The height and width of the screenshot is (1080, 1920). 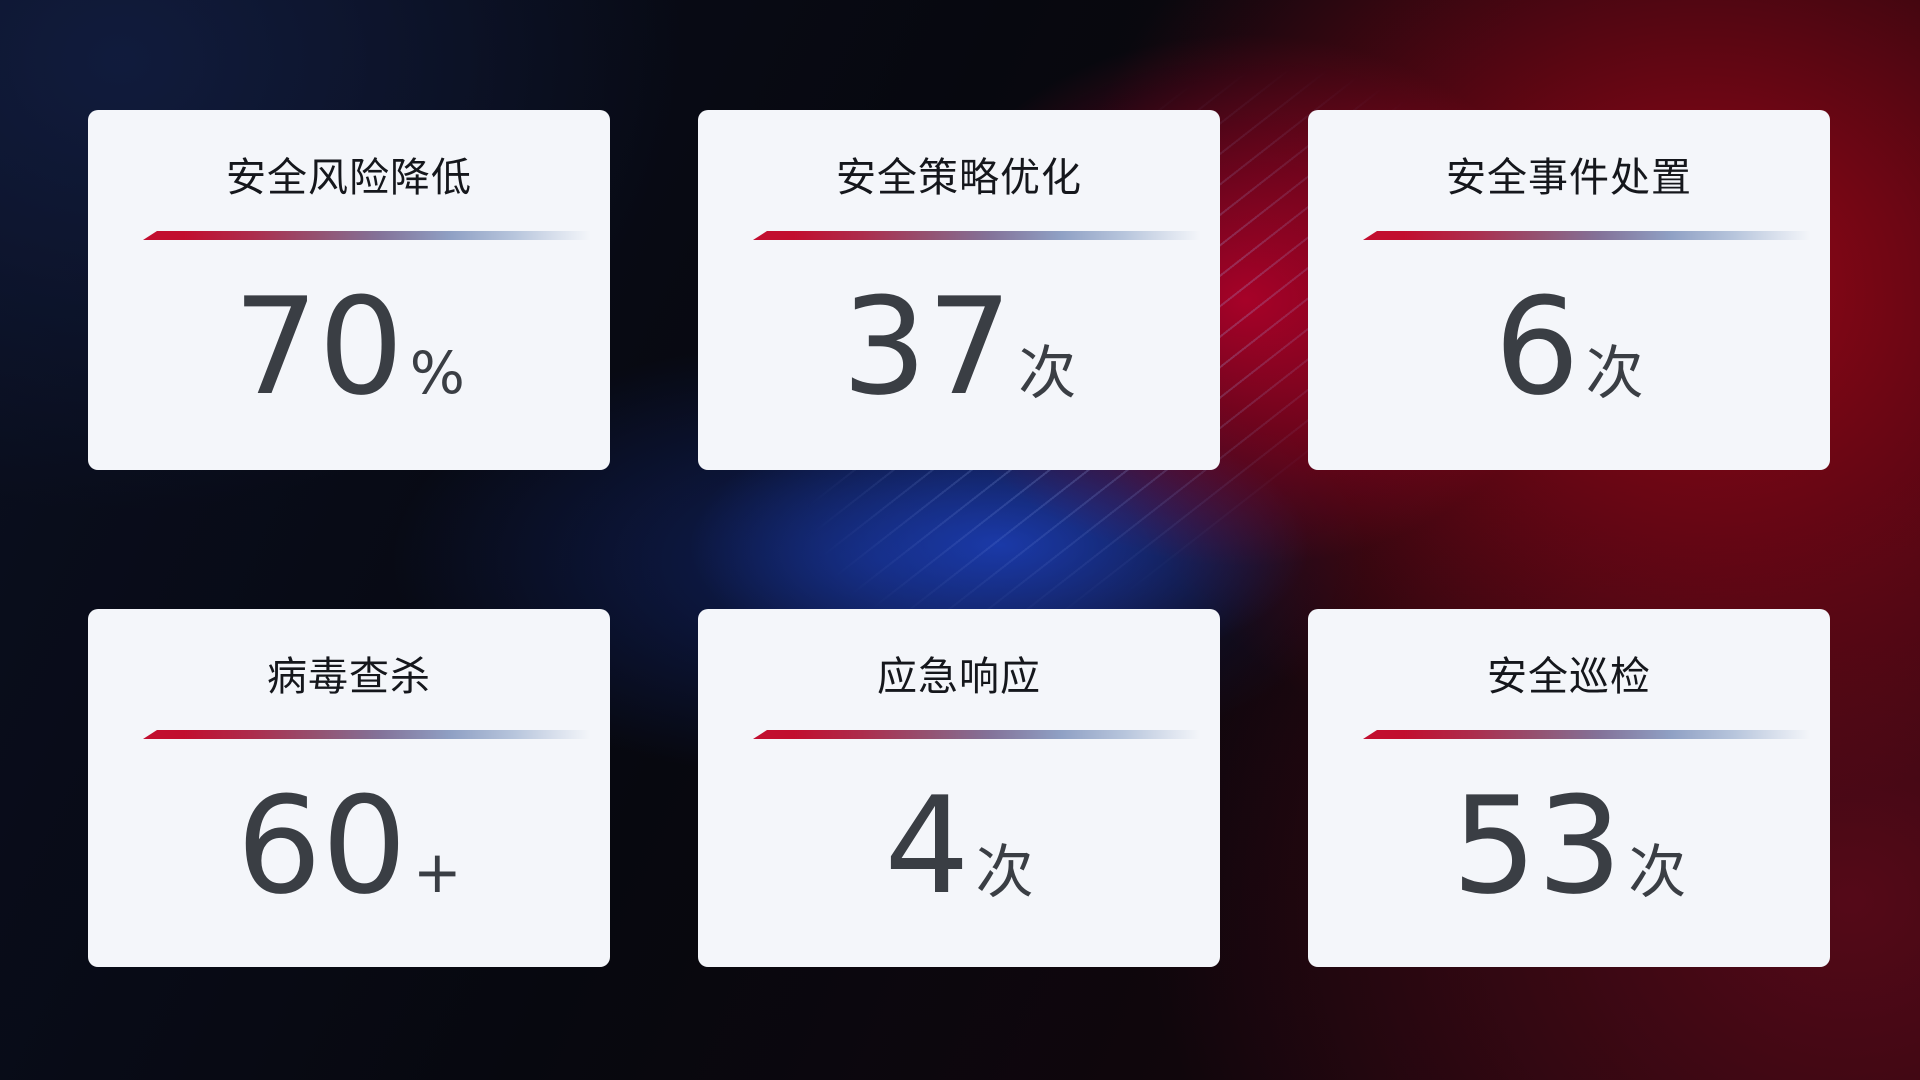 I want to click on stat-card-virus-scan: 病毒查杀 60 +, so click(x=349, y=788).